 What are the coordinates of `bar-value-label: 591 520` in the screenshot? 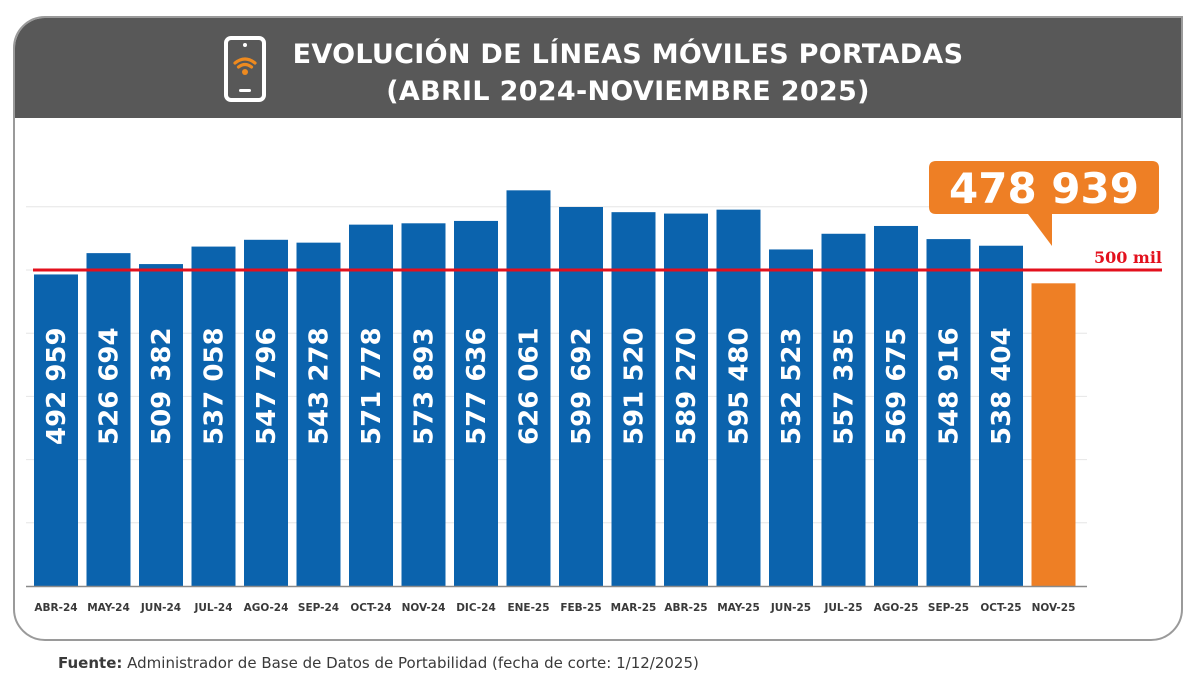 It's located at (635, 386).